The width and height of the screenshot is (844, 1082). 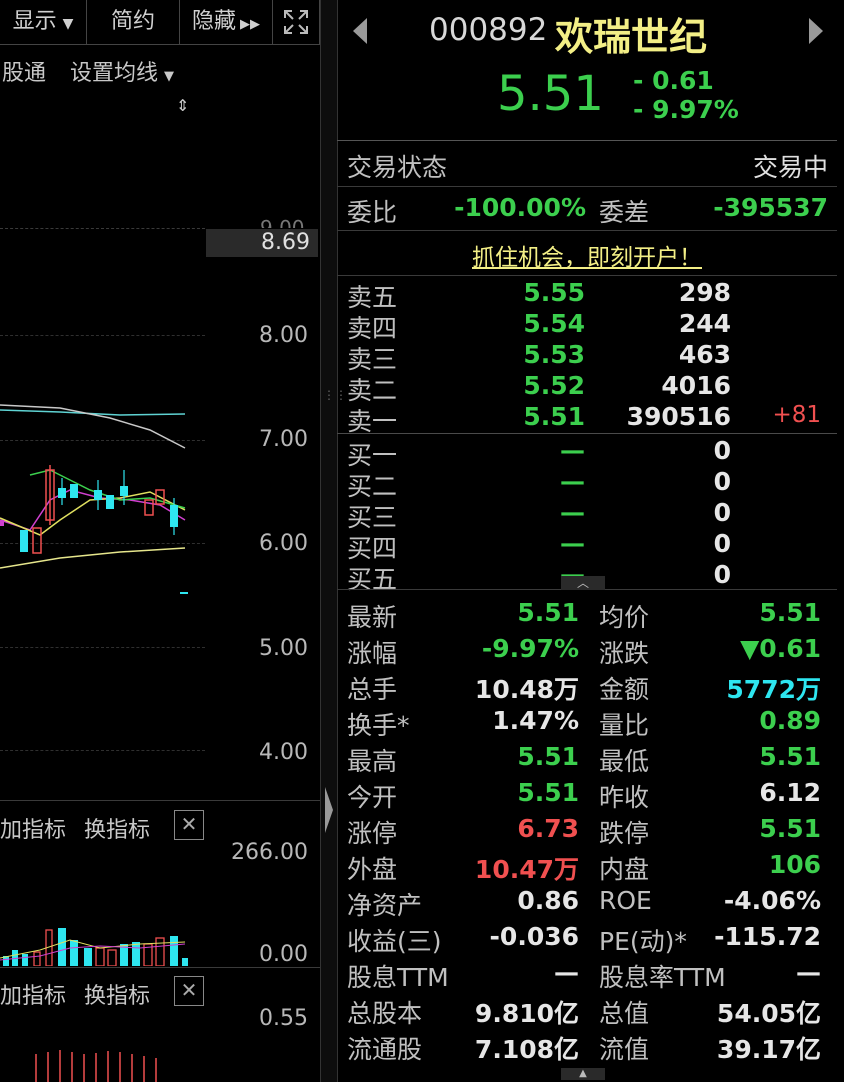 What do you see at coordinates (678, 416) in the screenshot?
I see `ask-volume: 390516` at bounding box center [678, 416].